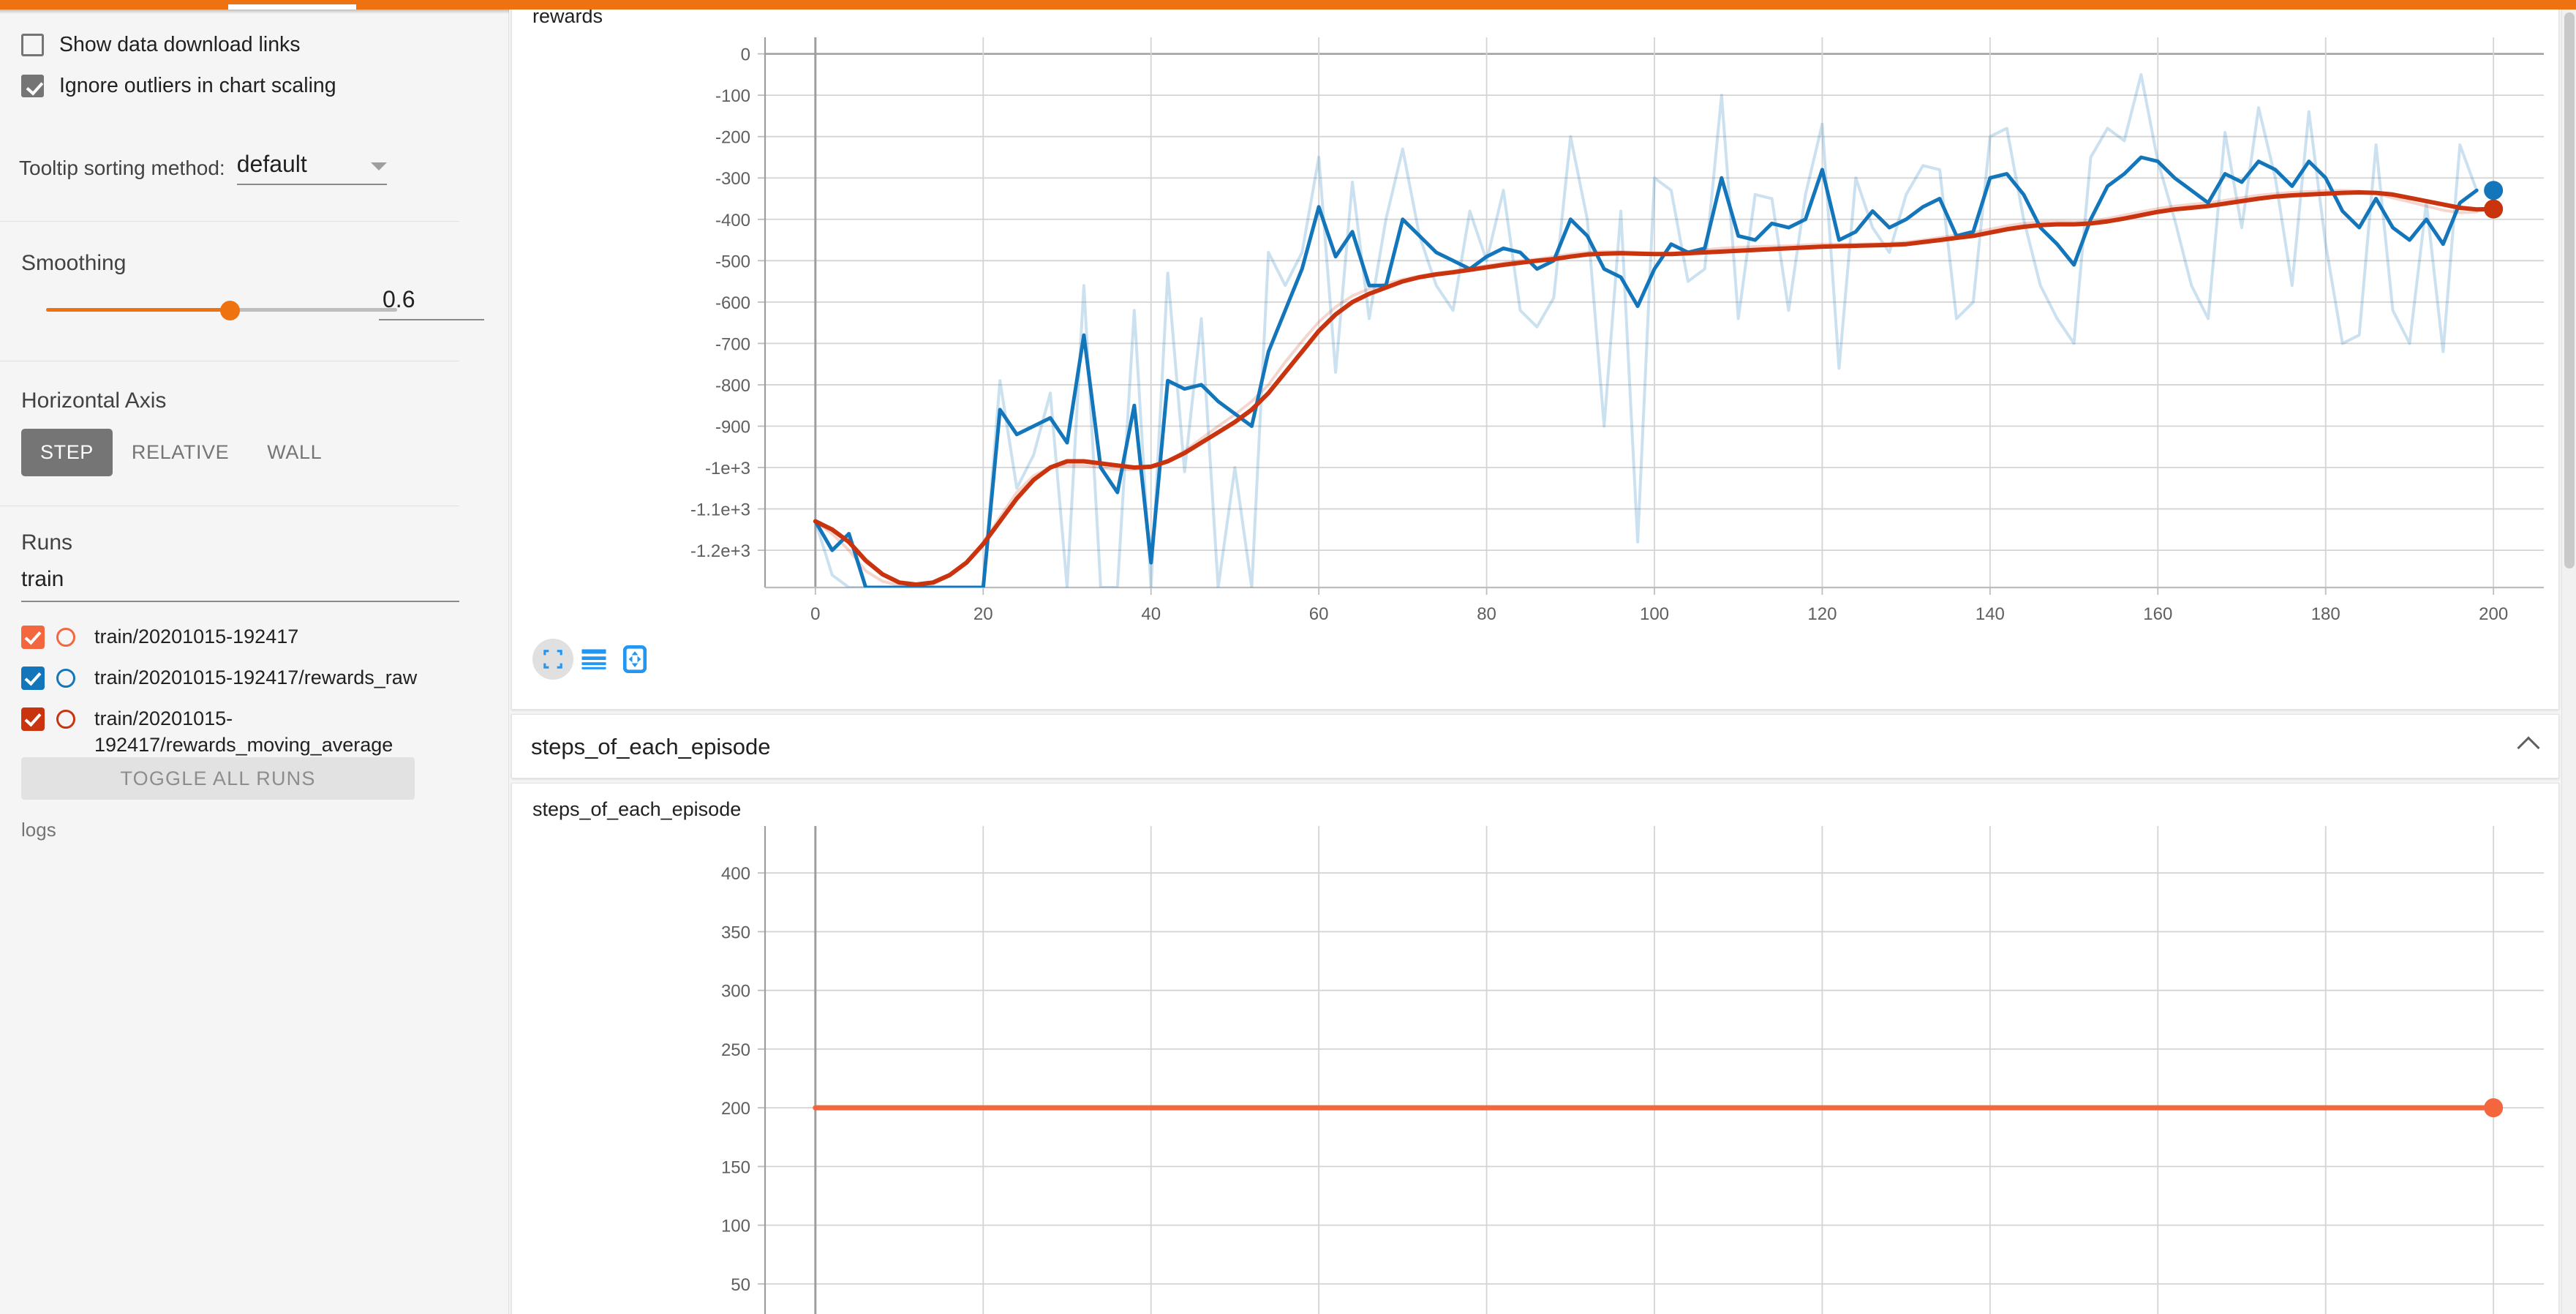 This screenshot has width=2576, height=1314. I want to click on svg-text: -800, so click(732, 386).